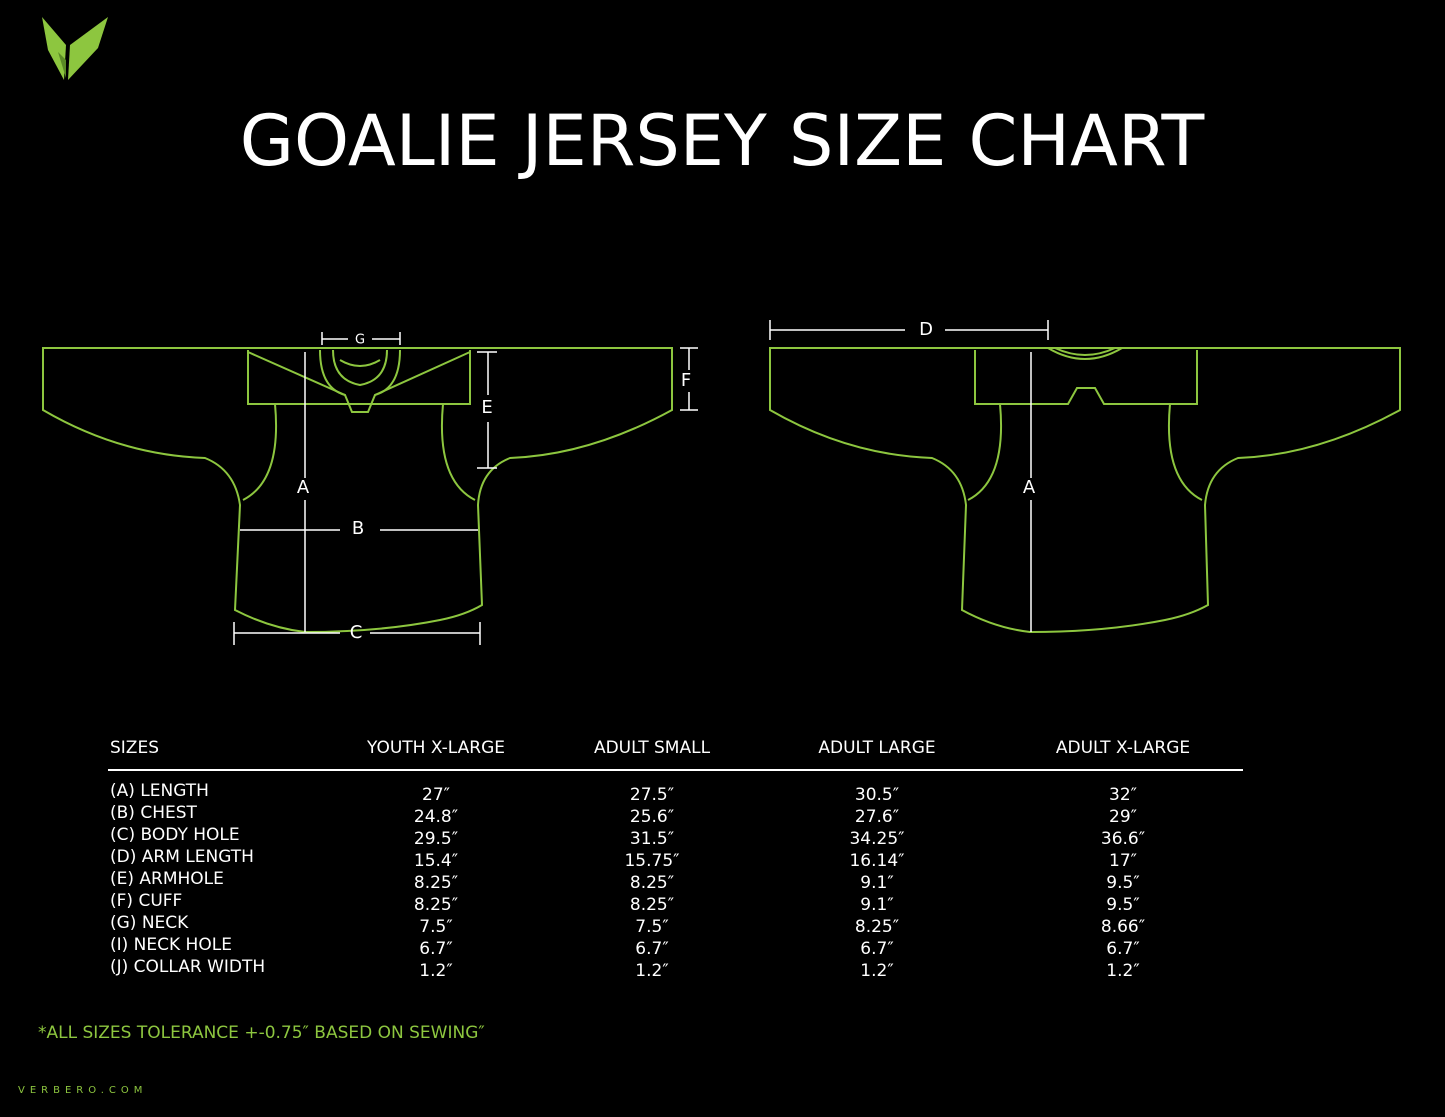 The height and width of the screenshot is (1117, 1445). What do you see at coordinates (652, 839) in the screenshot?
I see `table-cell: 31.5″` at bounding box center [652, 839].